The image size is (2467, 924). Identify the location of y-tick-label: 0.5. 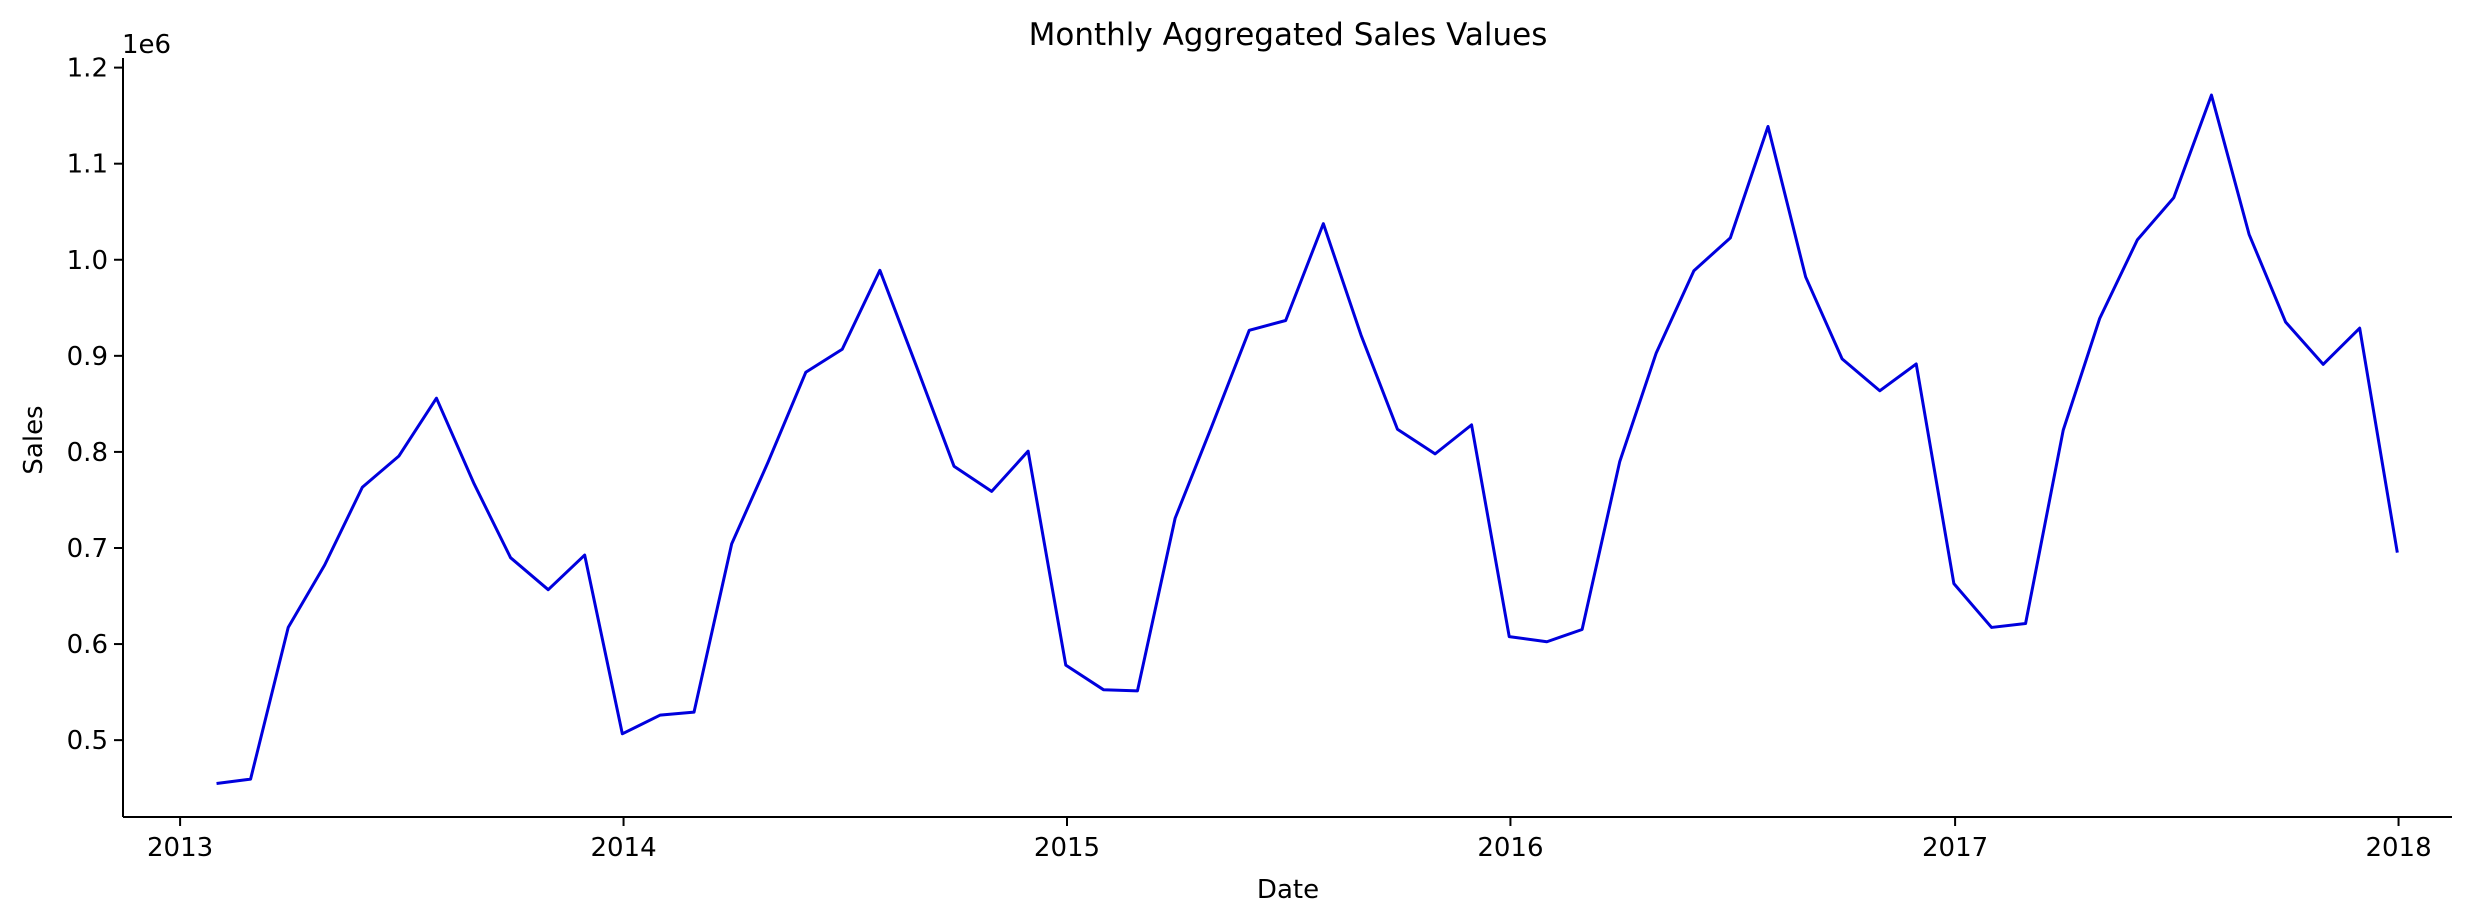
(87, 741).